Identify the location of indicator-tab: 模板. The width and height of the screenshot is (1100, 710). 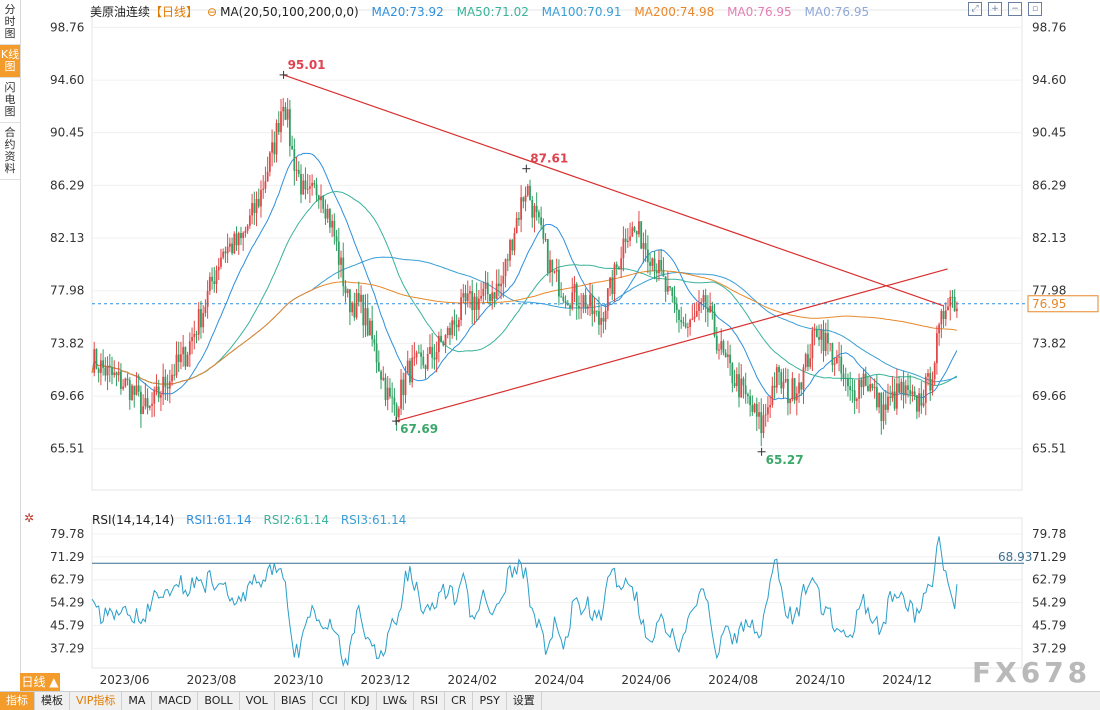
(52, 701).